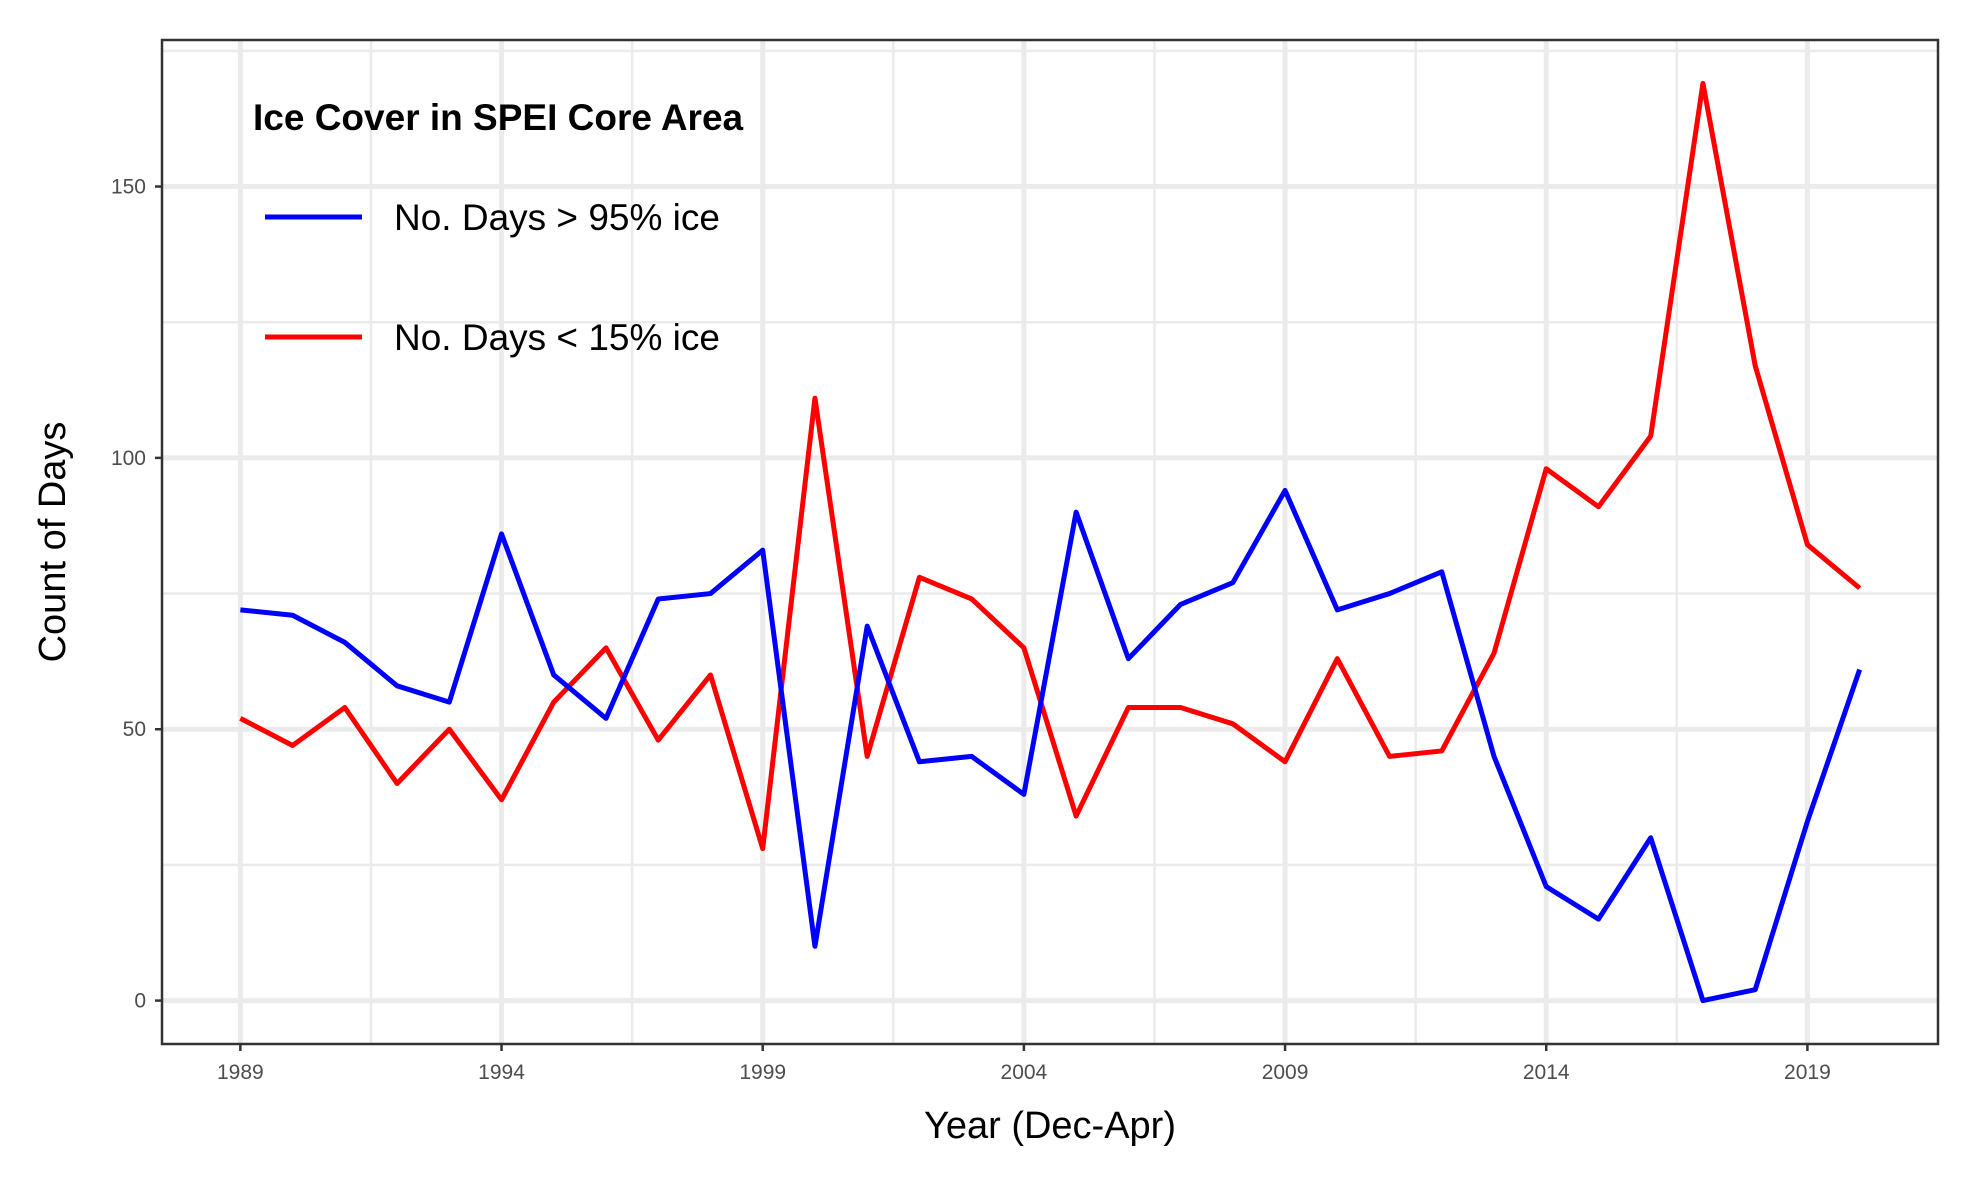 The height and width of the screenshot is (1181, 1968). What do you see at coordinates (1285, 1072) in the screenshot?
I see `x-tick-label: 2009` at bounding box center [1285, 1072].